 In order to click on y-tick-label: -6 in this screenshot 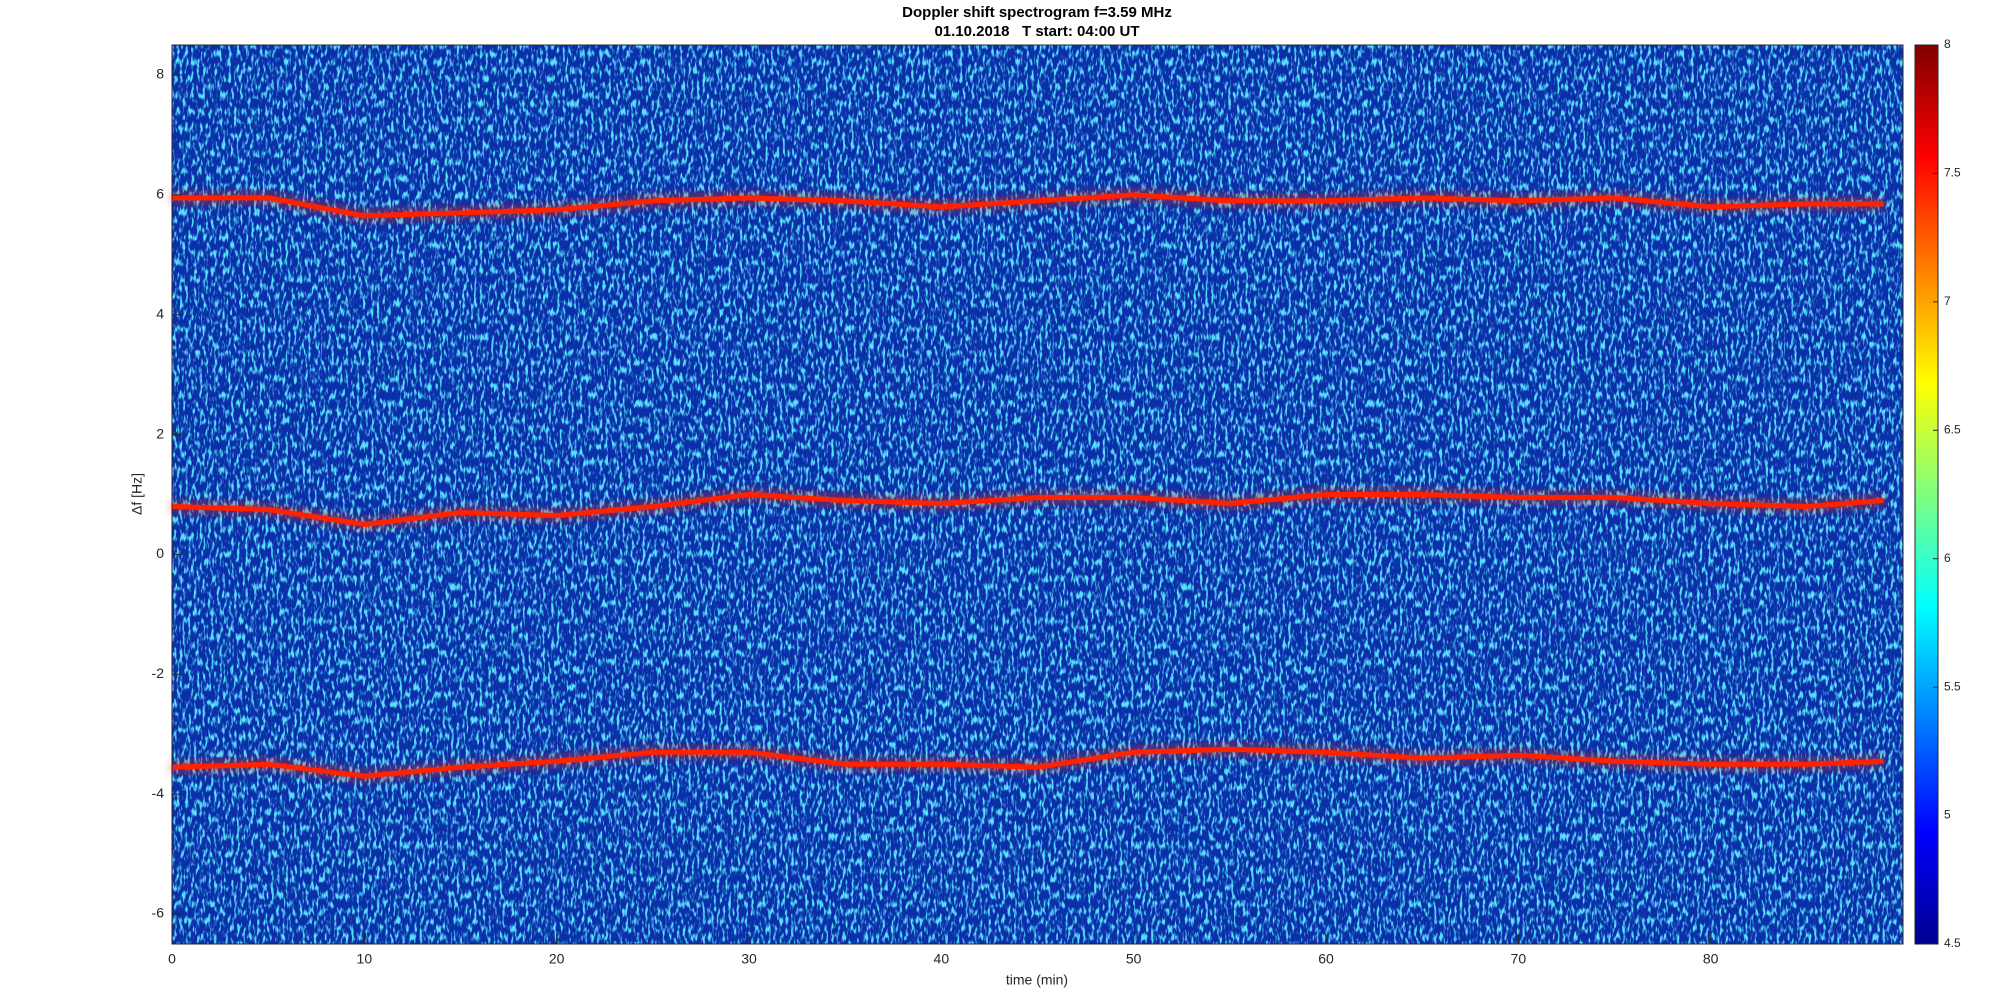, I will do `click(158, 913)`.